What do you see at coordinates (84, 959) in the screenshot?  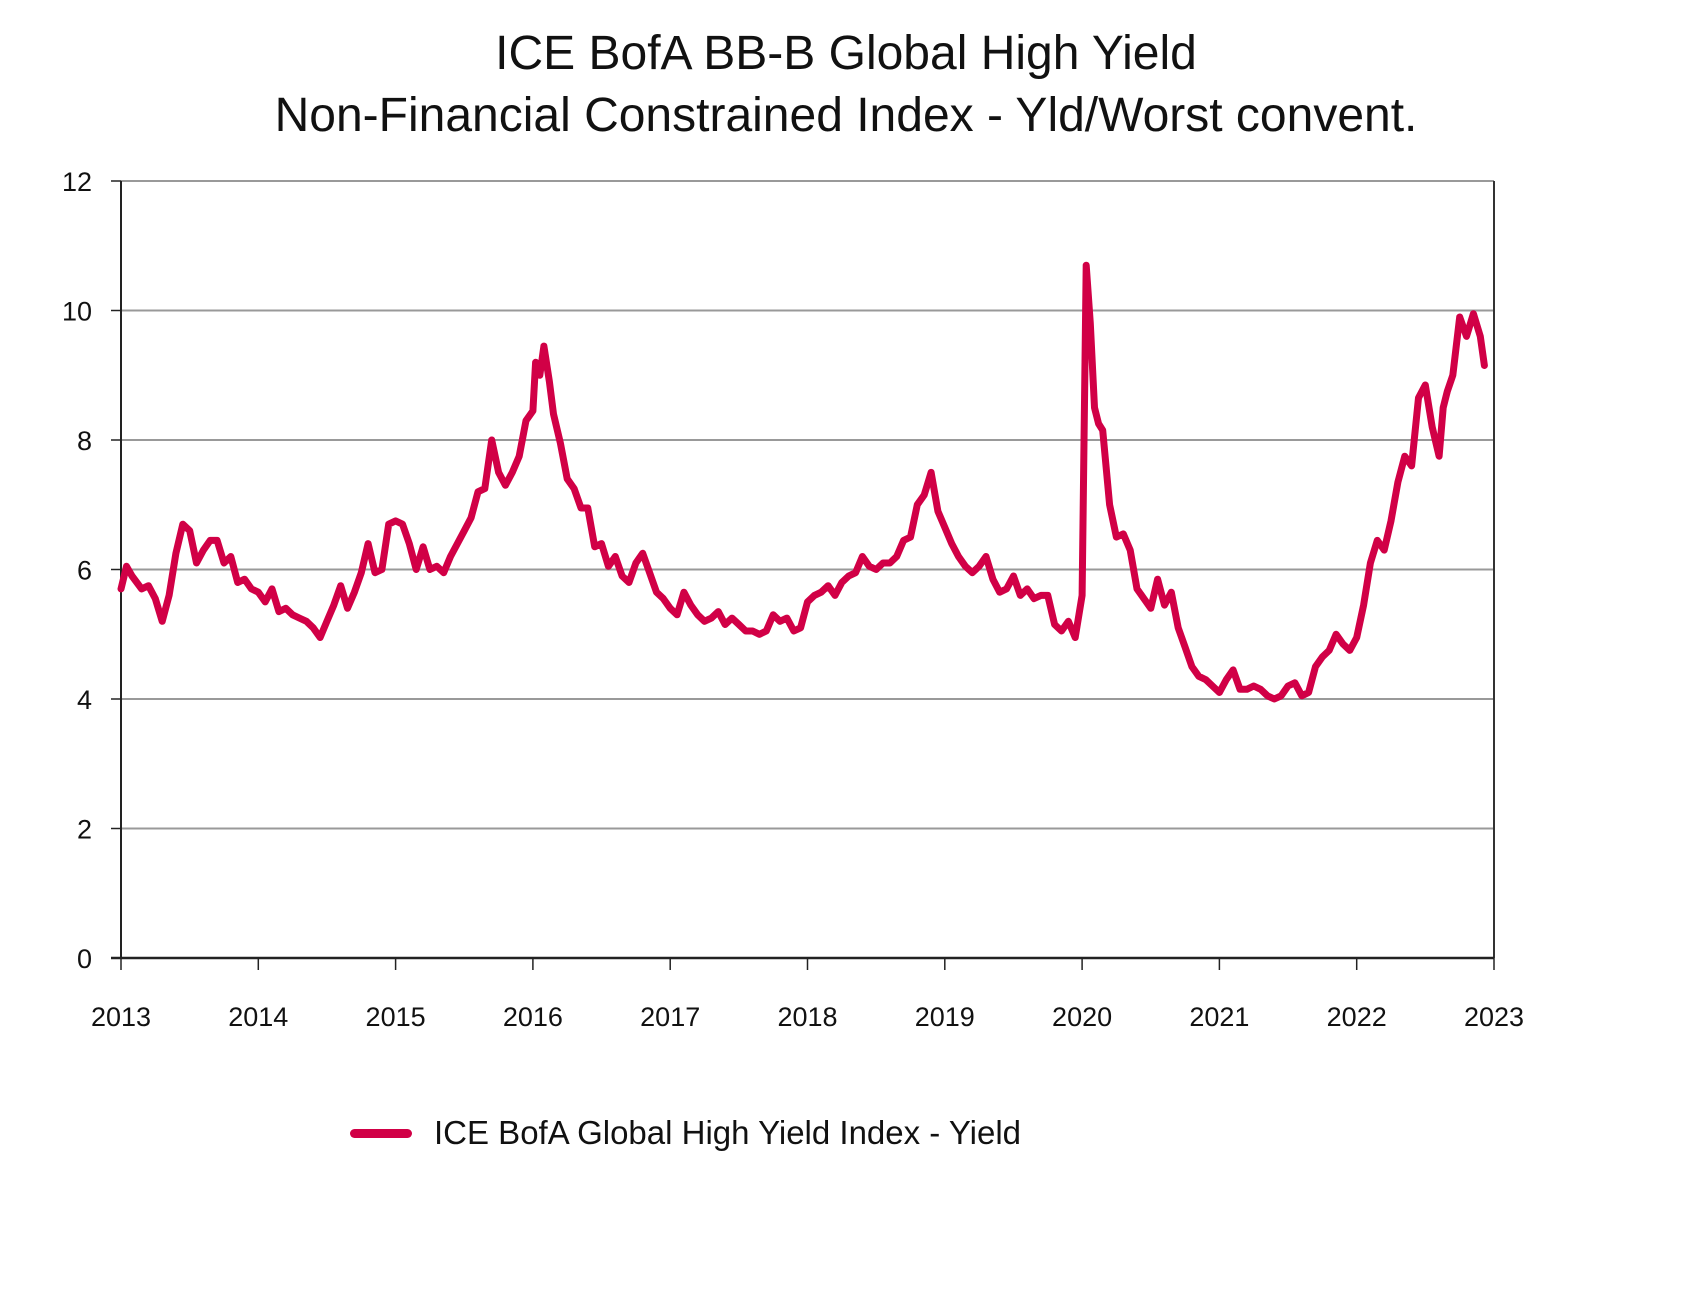 I see `y-tick-label: 0` at bounding box center [84, 959].